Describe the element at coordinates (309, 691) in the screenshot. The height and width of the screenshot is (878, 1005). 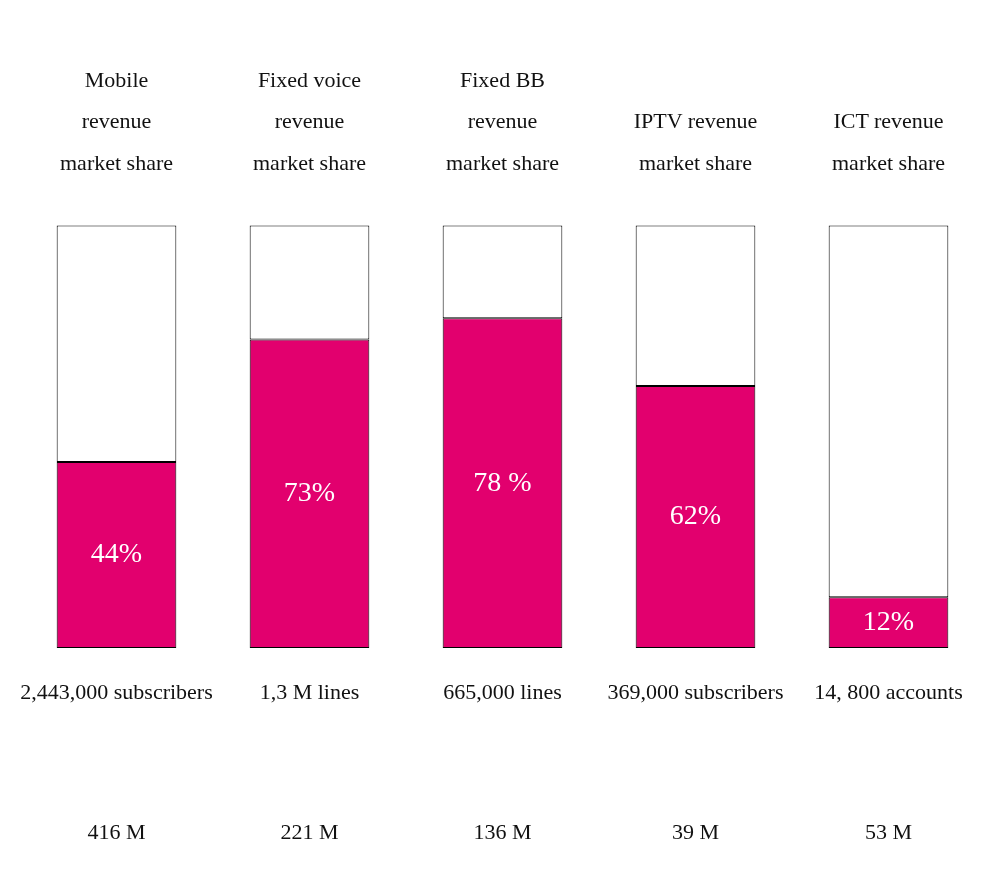
I see `text: 1,3 M lines` at that location.